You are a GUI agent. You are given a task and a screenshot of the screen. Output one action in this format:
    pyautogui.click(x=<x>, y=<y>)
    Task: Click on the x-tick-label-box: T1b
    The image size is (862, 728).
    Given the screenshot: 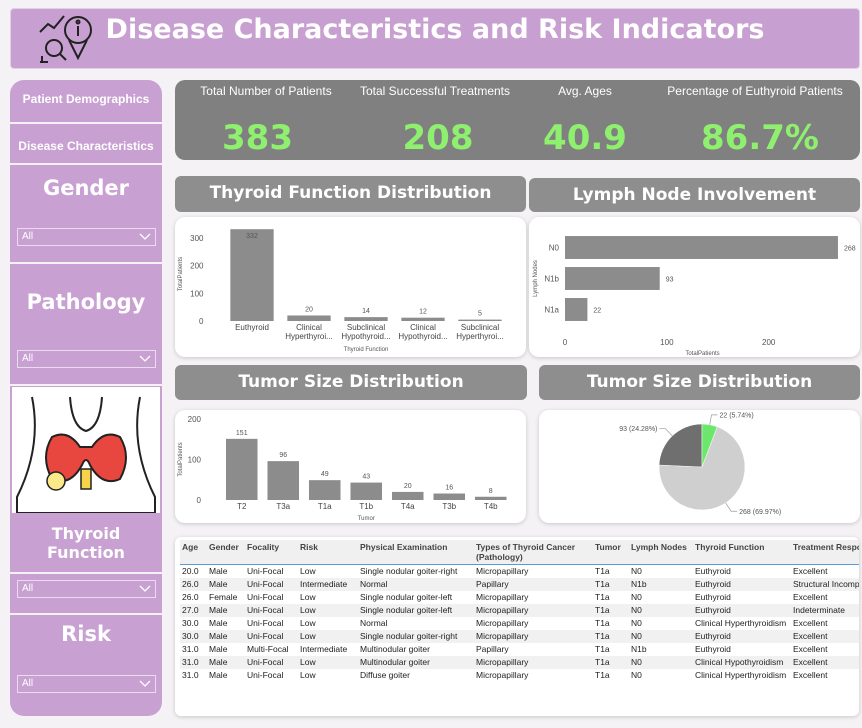 What is the action you would take?
    pyautogui.click(x=366, y=506)
    